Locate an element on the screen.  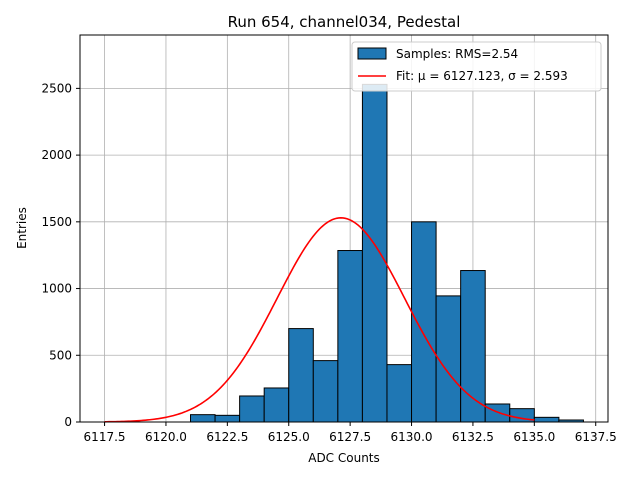
legend-samples-label: Samples: RMS=2.54 is located at coordinates (457, 54).